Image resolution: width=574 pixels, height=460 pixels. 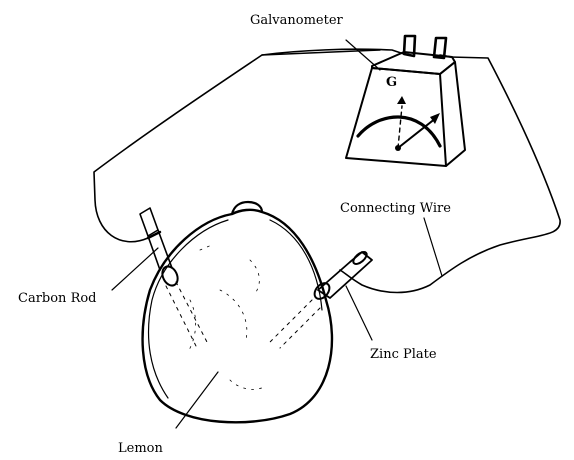 I want to click on carbon-rod, so click(x=174, y=279).